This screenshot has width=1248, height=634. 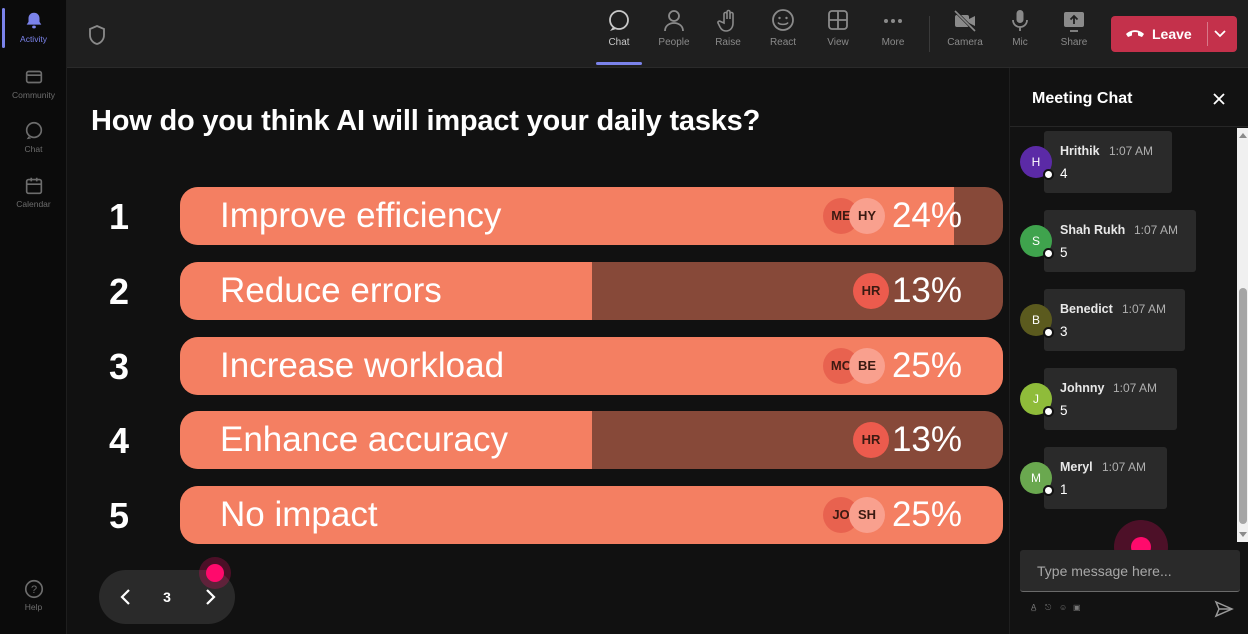 What do you see at coordinates (838, 28) in the screenshot?
I see `view-button: View` at bounding box center [838, 28].